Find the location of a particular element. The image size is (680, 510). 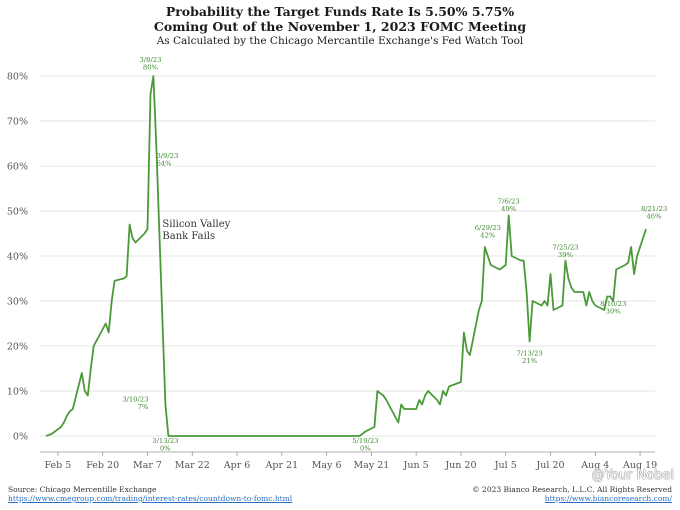

event-label: Silicon Valley is located at coordinates (196, 224).